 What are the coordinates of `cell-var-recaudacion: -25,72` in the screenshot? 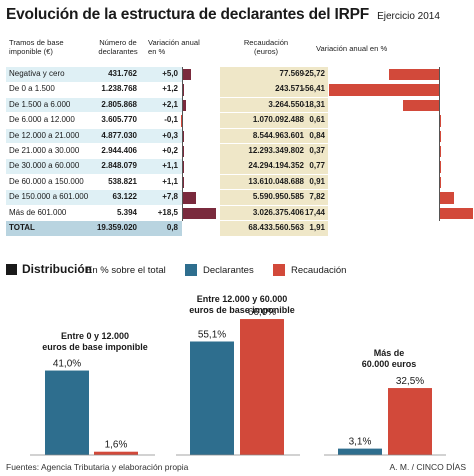 It's located at (313, 73).